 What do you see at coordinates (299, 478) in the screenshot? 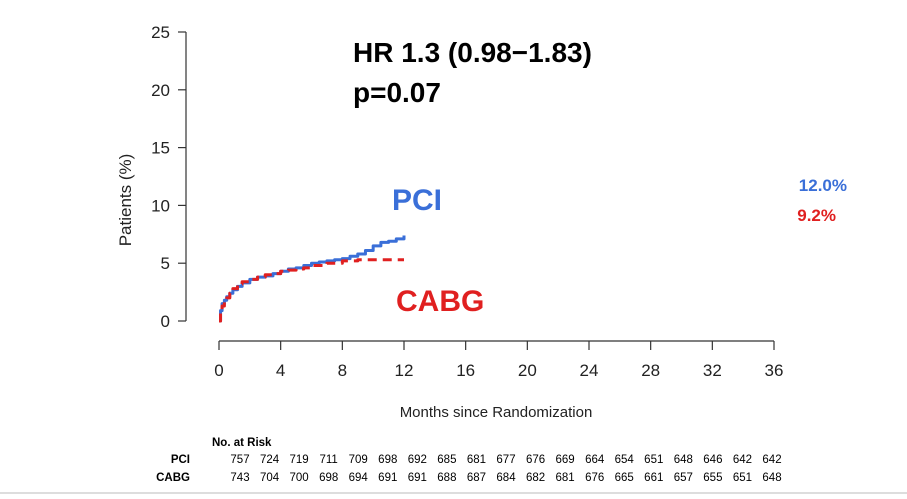
I see `risk-value-cabg: 700` at bounding box center [299, 478].